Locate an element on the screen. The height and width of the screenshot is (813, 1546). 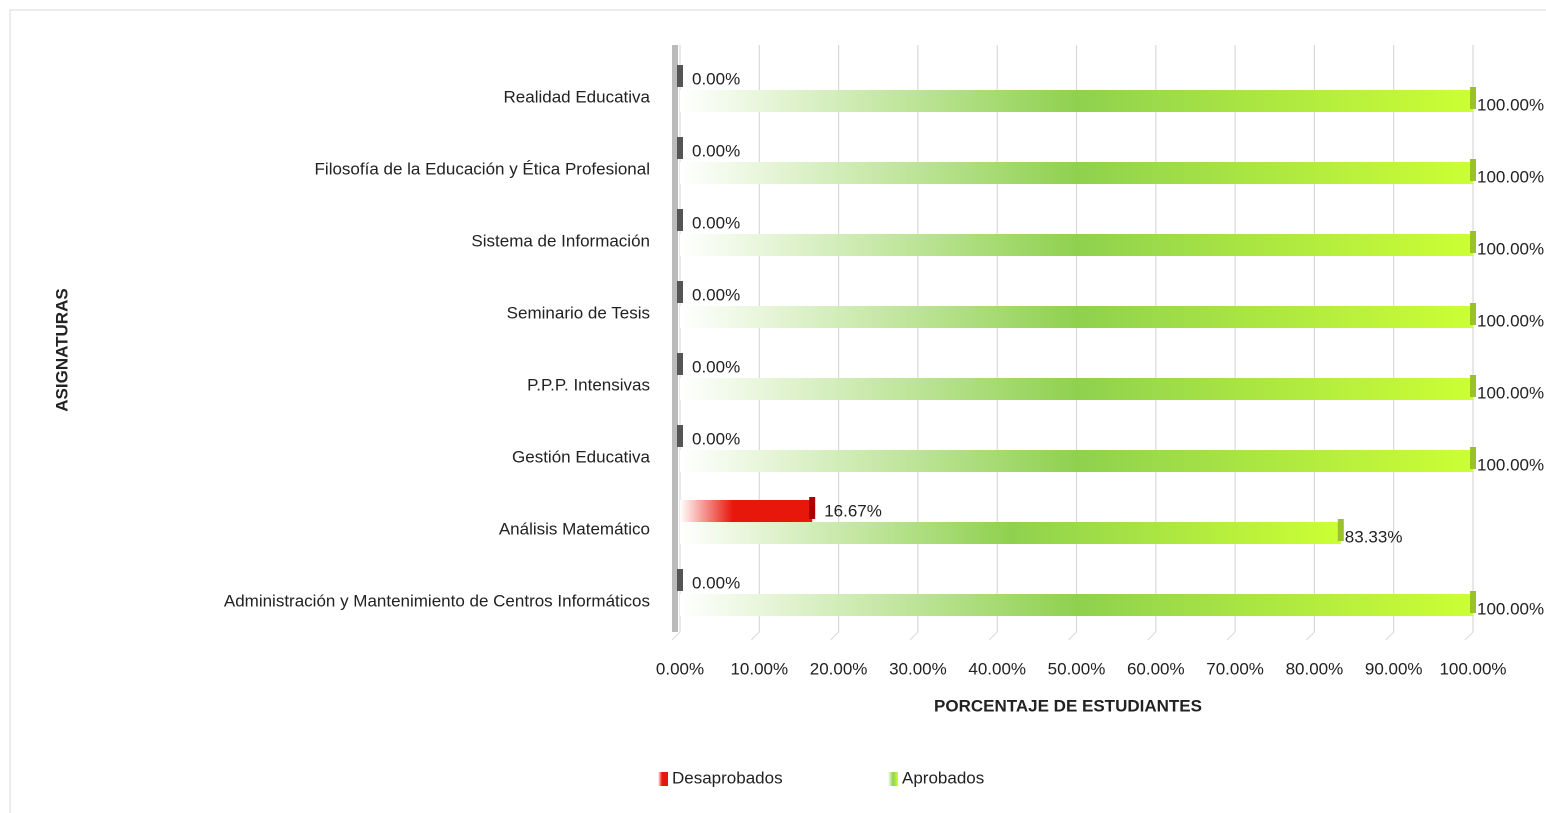
y-tick-label: Seminario de Tesis is located at coordinates (578, 312).